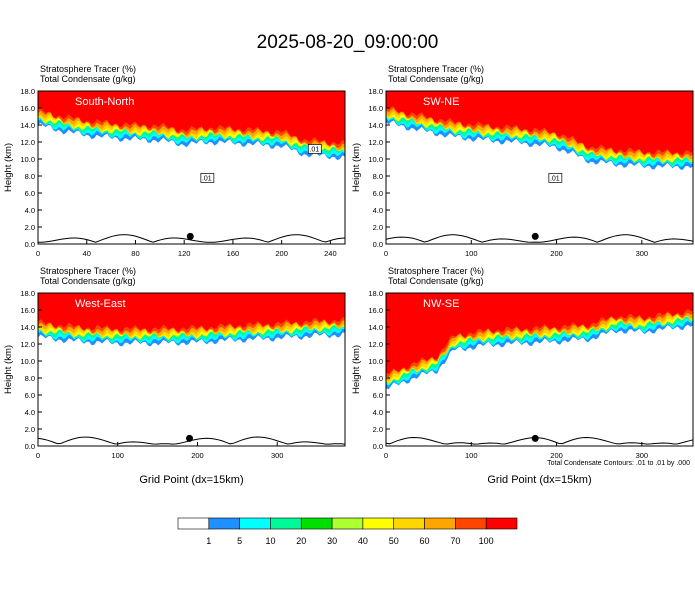 The width and height of the screenshot is (695, 612). What do you see at coordinates (233, 253) in the screenshot?
I see `x-tick-label: 160` at bounding box center [233, 253].